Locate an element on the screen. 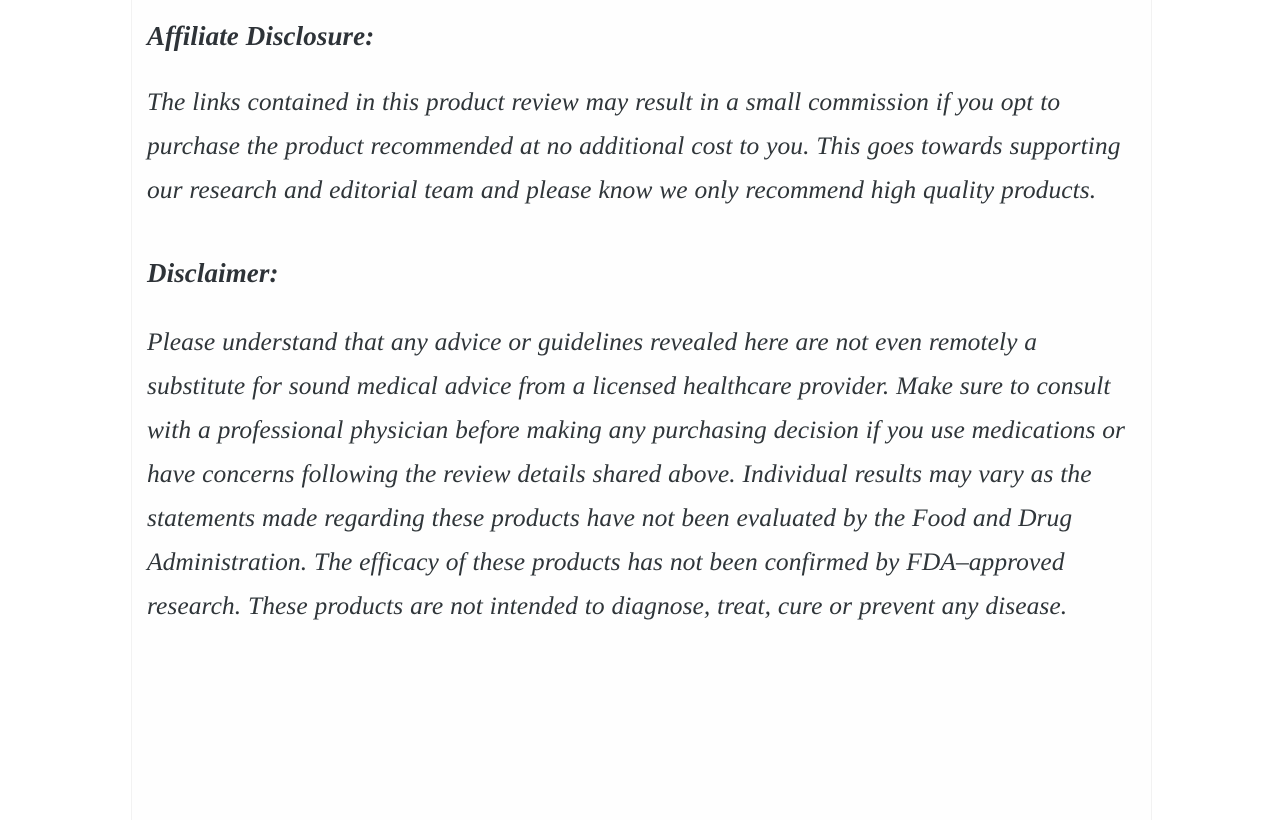 This screenshot has height=820, width=1280. section-spacer is located at coordinates (642, 224).